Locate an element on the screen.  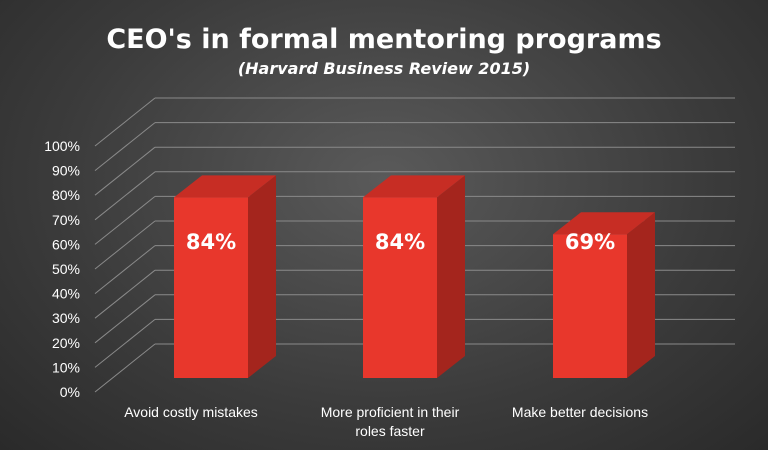
y-tick-label: 50% is located at coordinates (66, 269).